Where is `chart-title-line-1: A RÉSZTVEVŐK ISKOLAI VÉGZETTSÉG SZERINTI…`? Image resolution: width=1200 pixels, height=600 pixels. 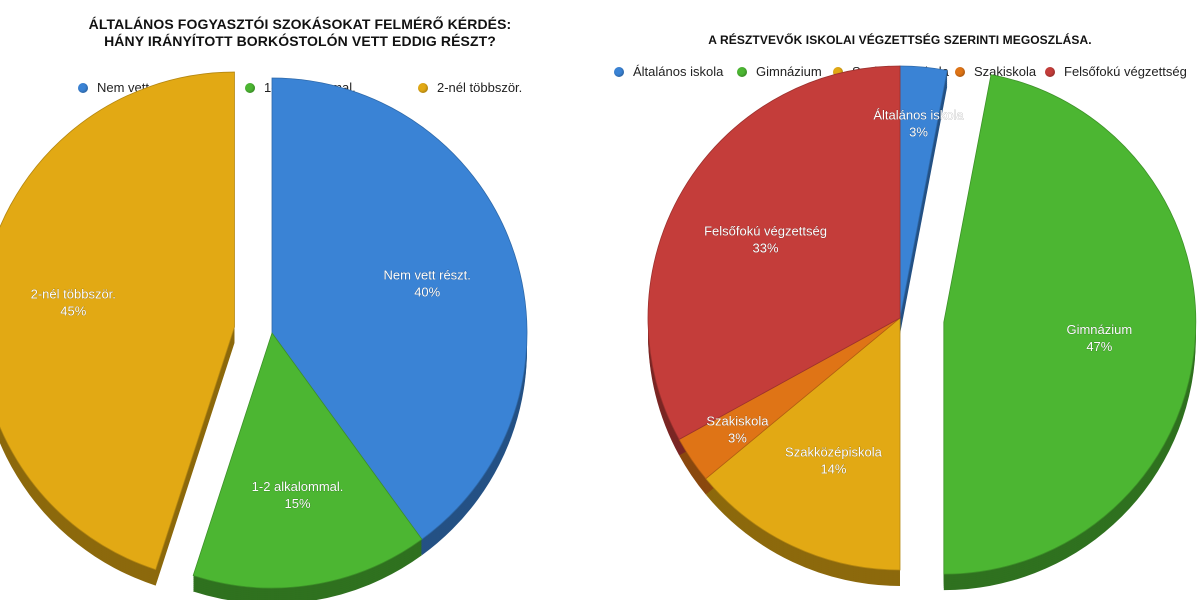 chart-title-line-1: A RÉSZTVEVŐK ISKOLAI VÉGZETTSÉG SZERINTI… is located at coordinates (900, 40).